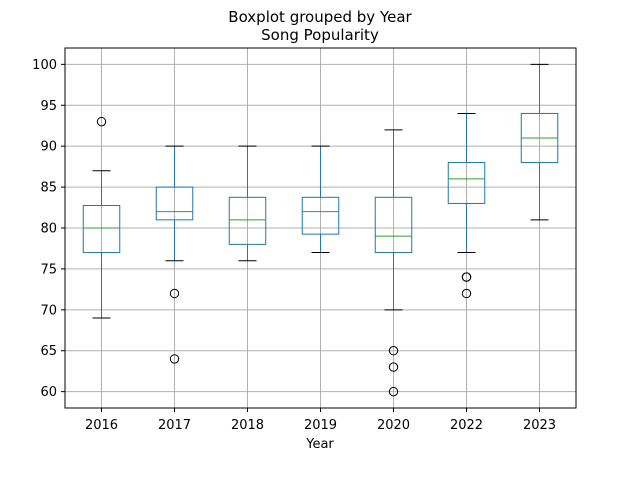 The image size is (640, 480). Describe the element at coordinates (539, 142) in the screenshot. I see `box-group-2023` at that location.